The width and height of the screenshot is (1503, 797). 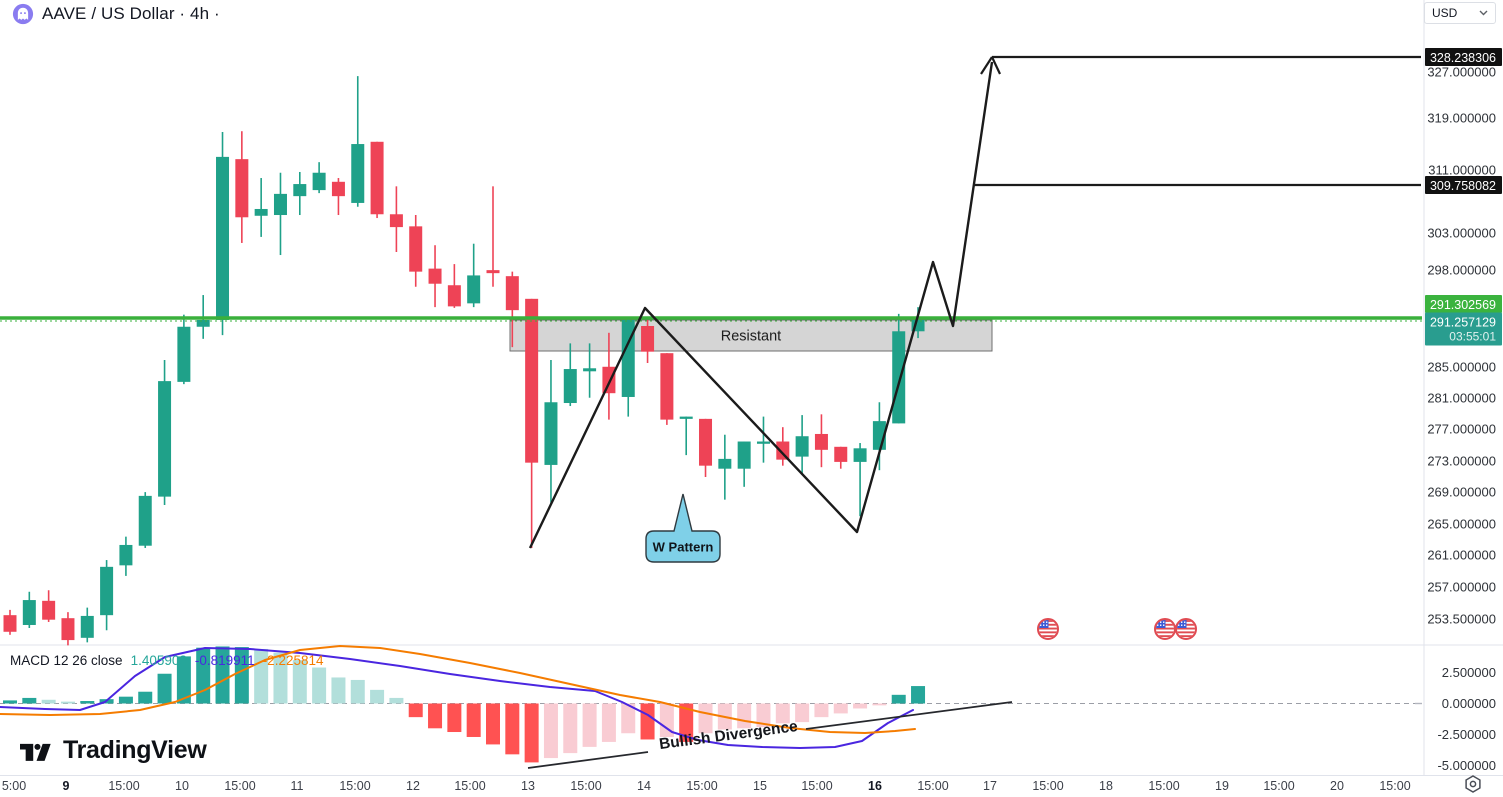 I want to click on aave-ghost-icon, so click(x=23, y=14).